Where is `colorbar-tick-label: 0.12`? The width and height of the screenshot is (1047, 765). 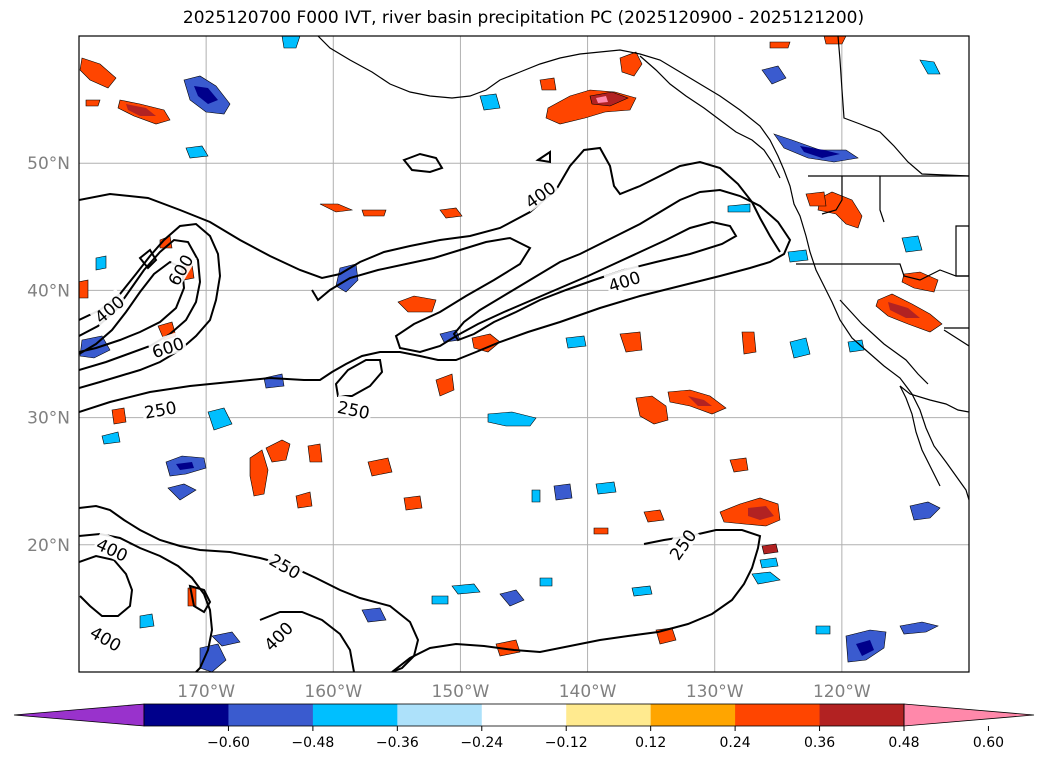 colorbar-tick-label: 0.12 is located at coordinates (650, 743).